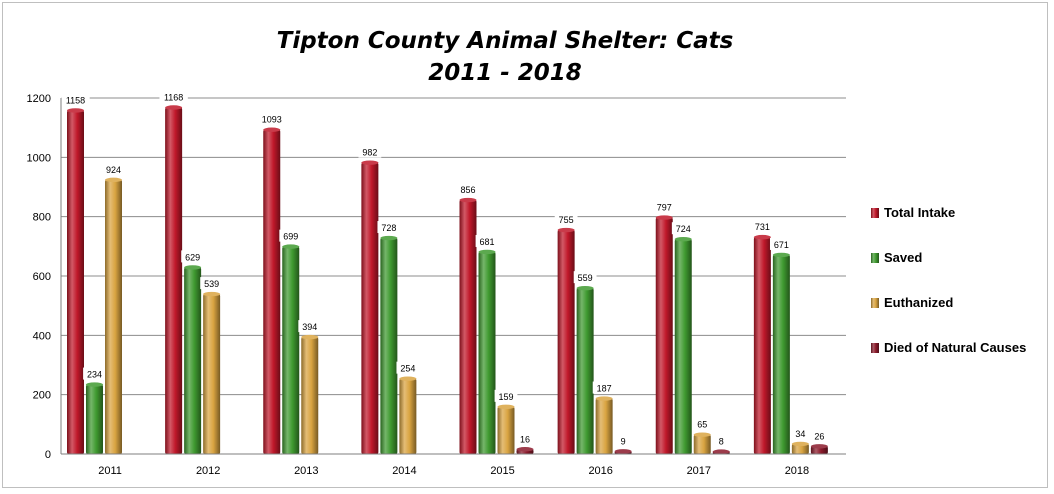 This screenshot has width=1054, height=494. Describe the element at coordinates (42, 336) in the screenshot. I see `y-tick-label: 400` at that location.